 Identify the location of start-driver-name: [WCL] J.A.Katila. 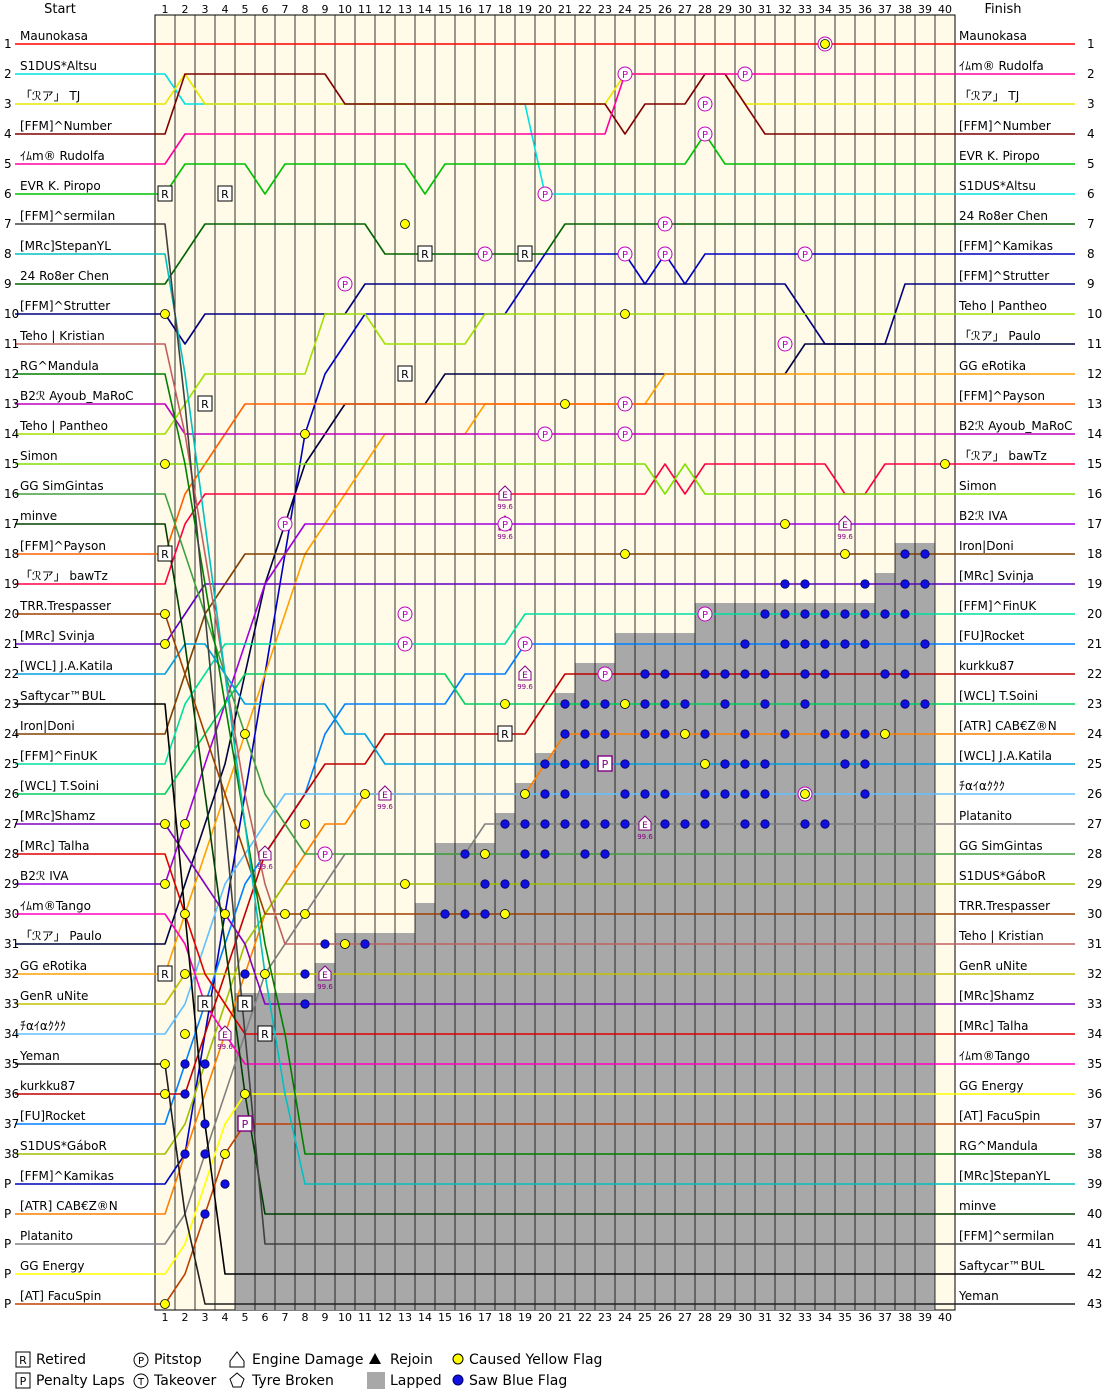
(66, 666).